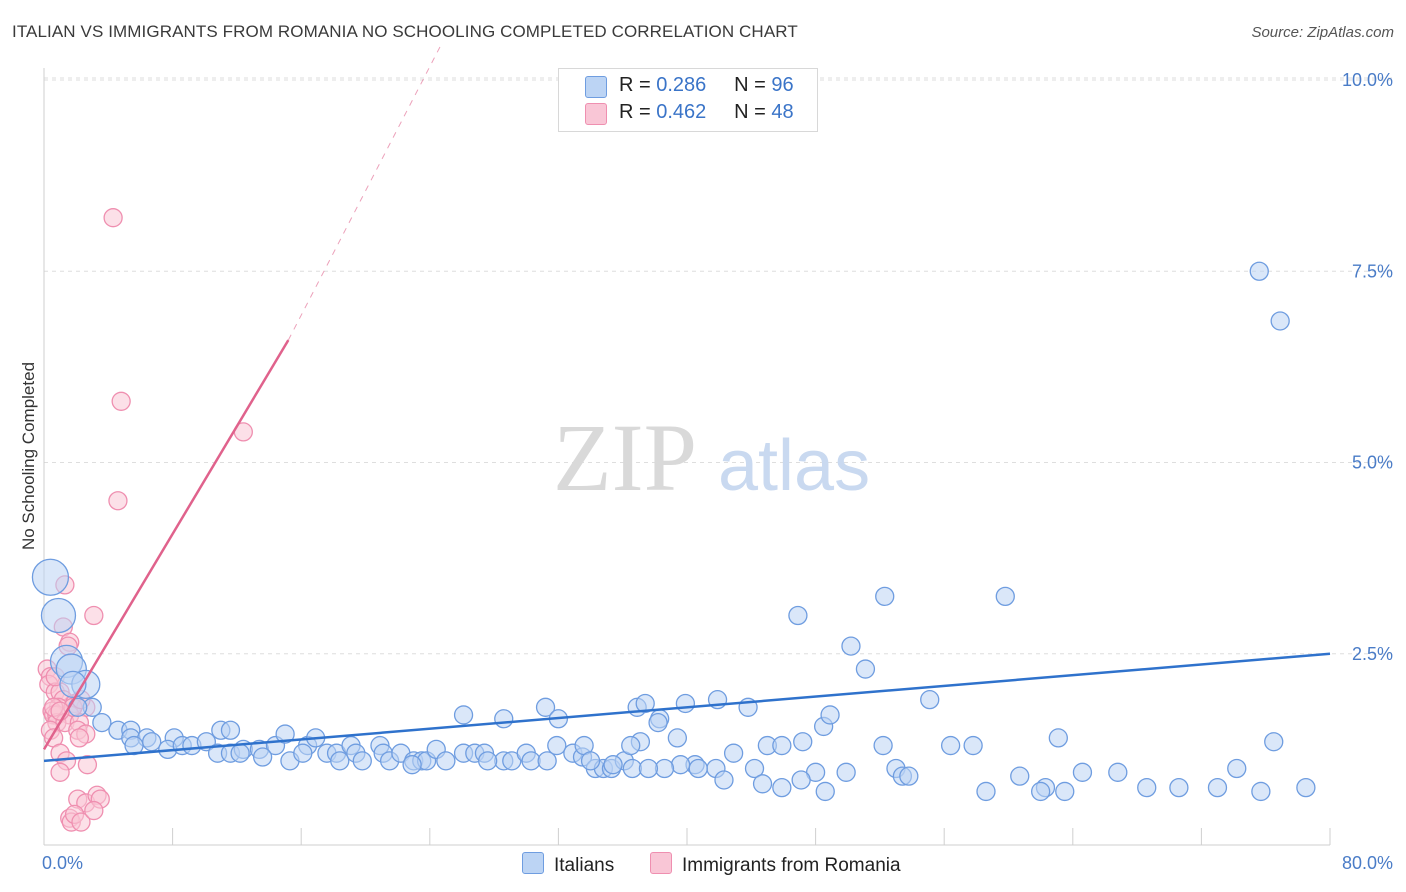  What do you see at coordinates (62, 863) in the screenshot?
I see `x-tick-min: 0.0%` at bounding box center [62, 863].